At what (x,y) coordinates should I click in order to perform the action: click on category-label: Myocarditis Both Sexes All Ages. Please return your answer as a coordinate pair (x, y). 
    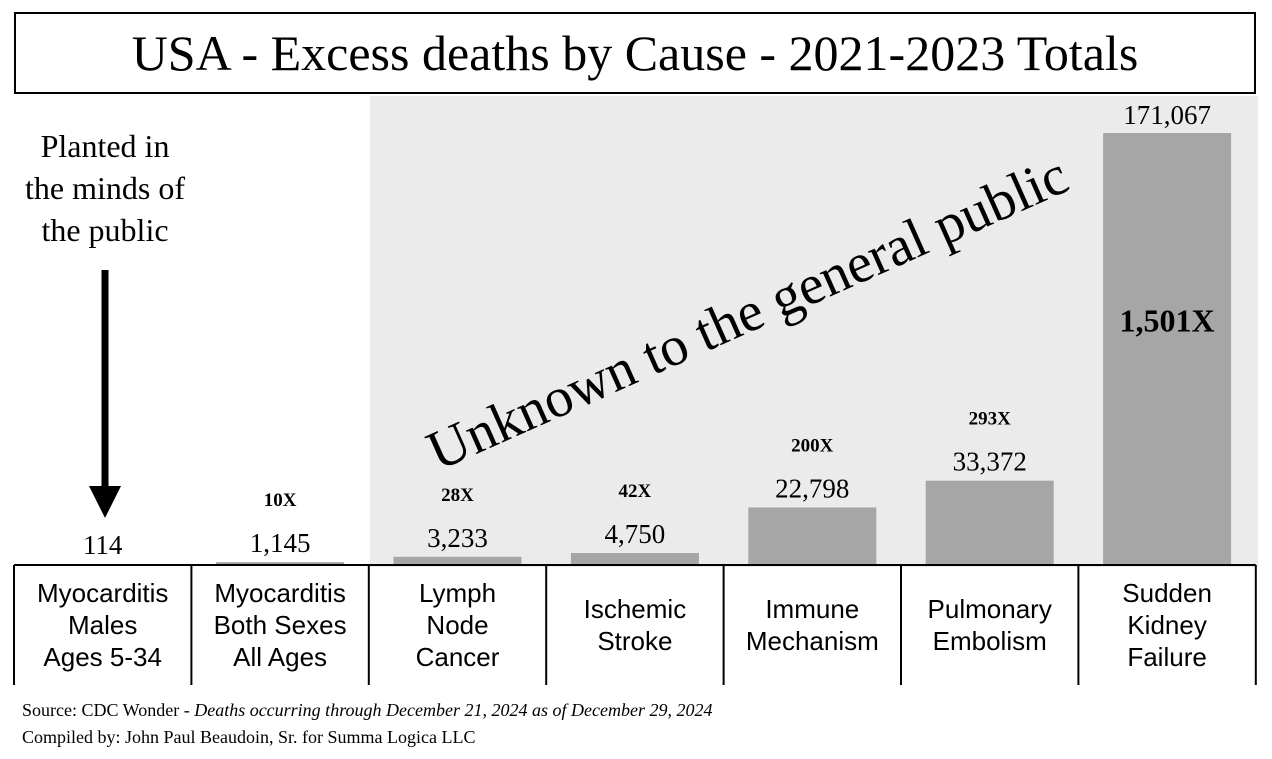
    Looking at the image, I should click on (280, 625).